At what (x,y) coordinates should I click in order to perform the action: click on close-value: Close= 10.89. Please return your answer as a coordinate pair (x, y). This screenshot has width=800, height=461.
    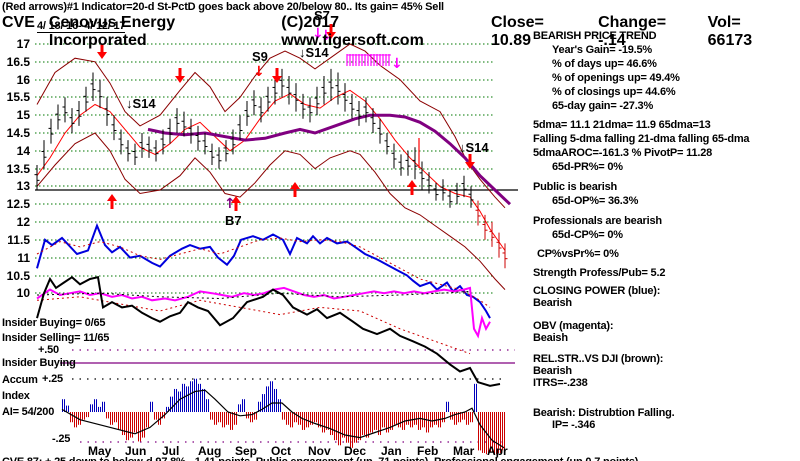
    Looking at the image, I should click on (517, 31).